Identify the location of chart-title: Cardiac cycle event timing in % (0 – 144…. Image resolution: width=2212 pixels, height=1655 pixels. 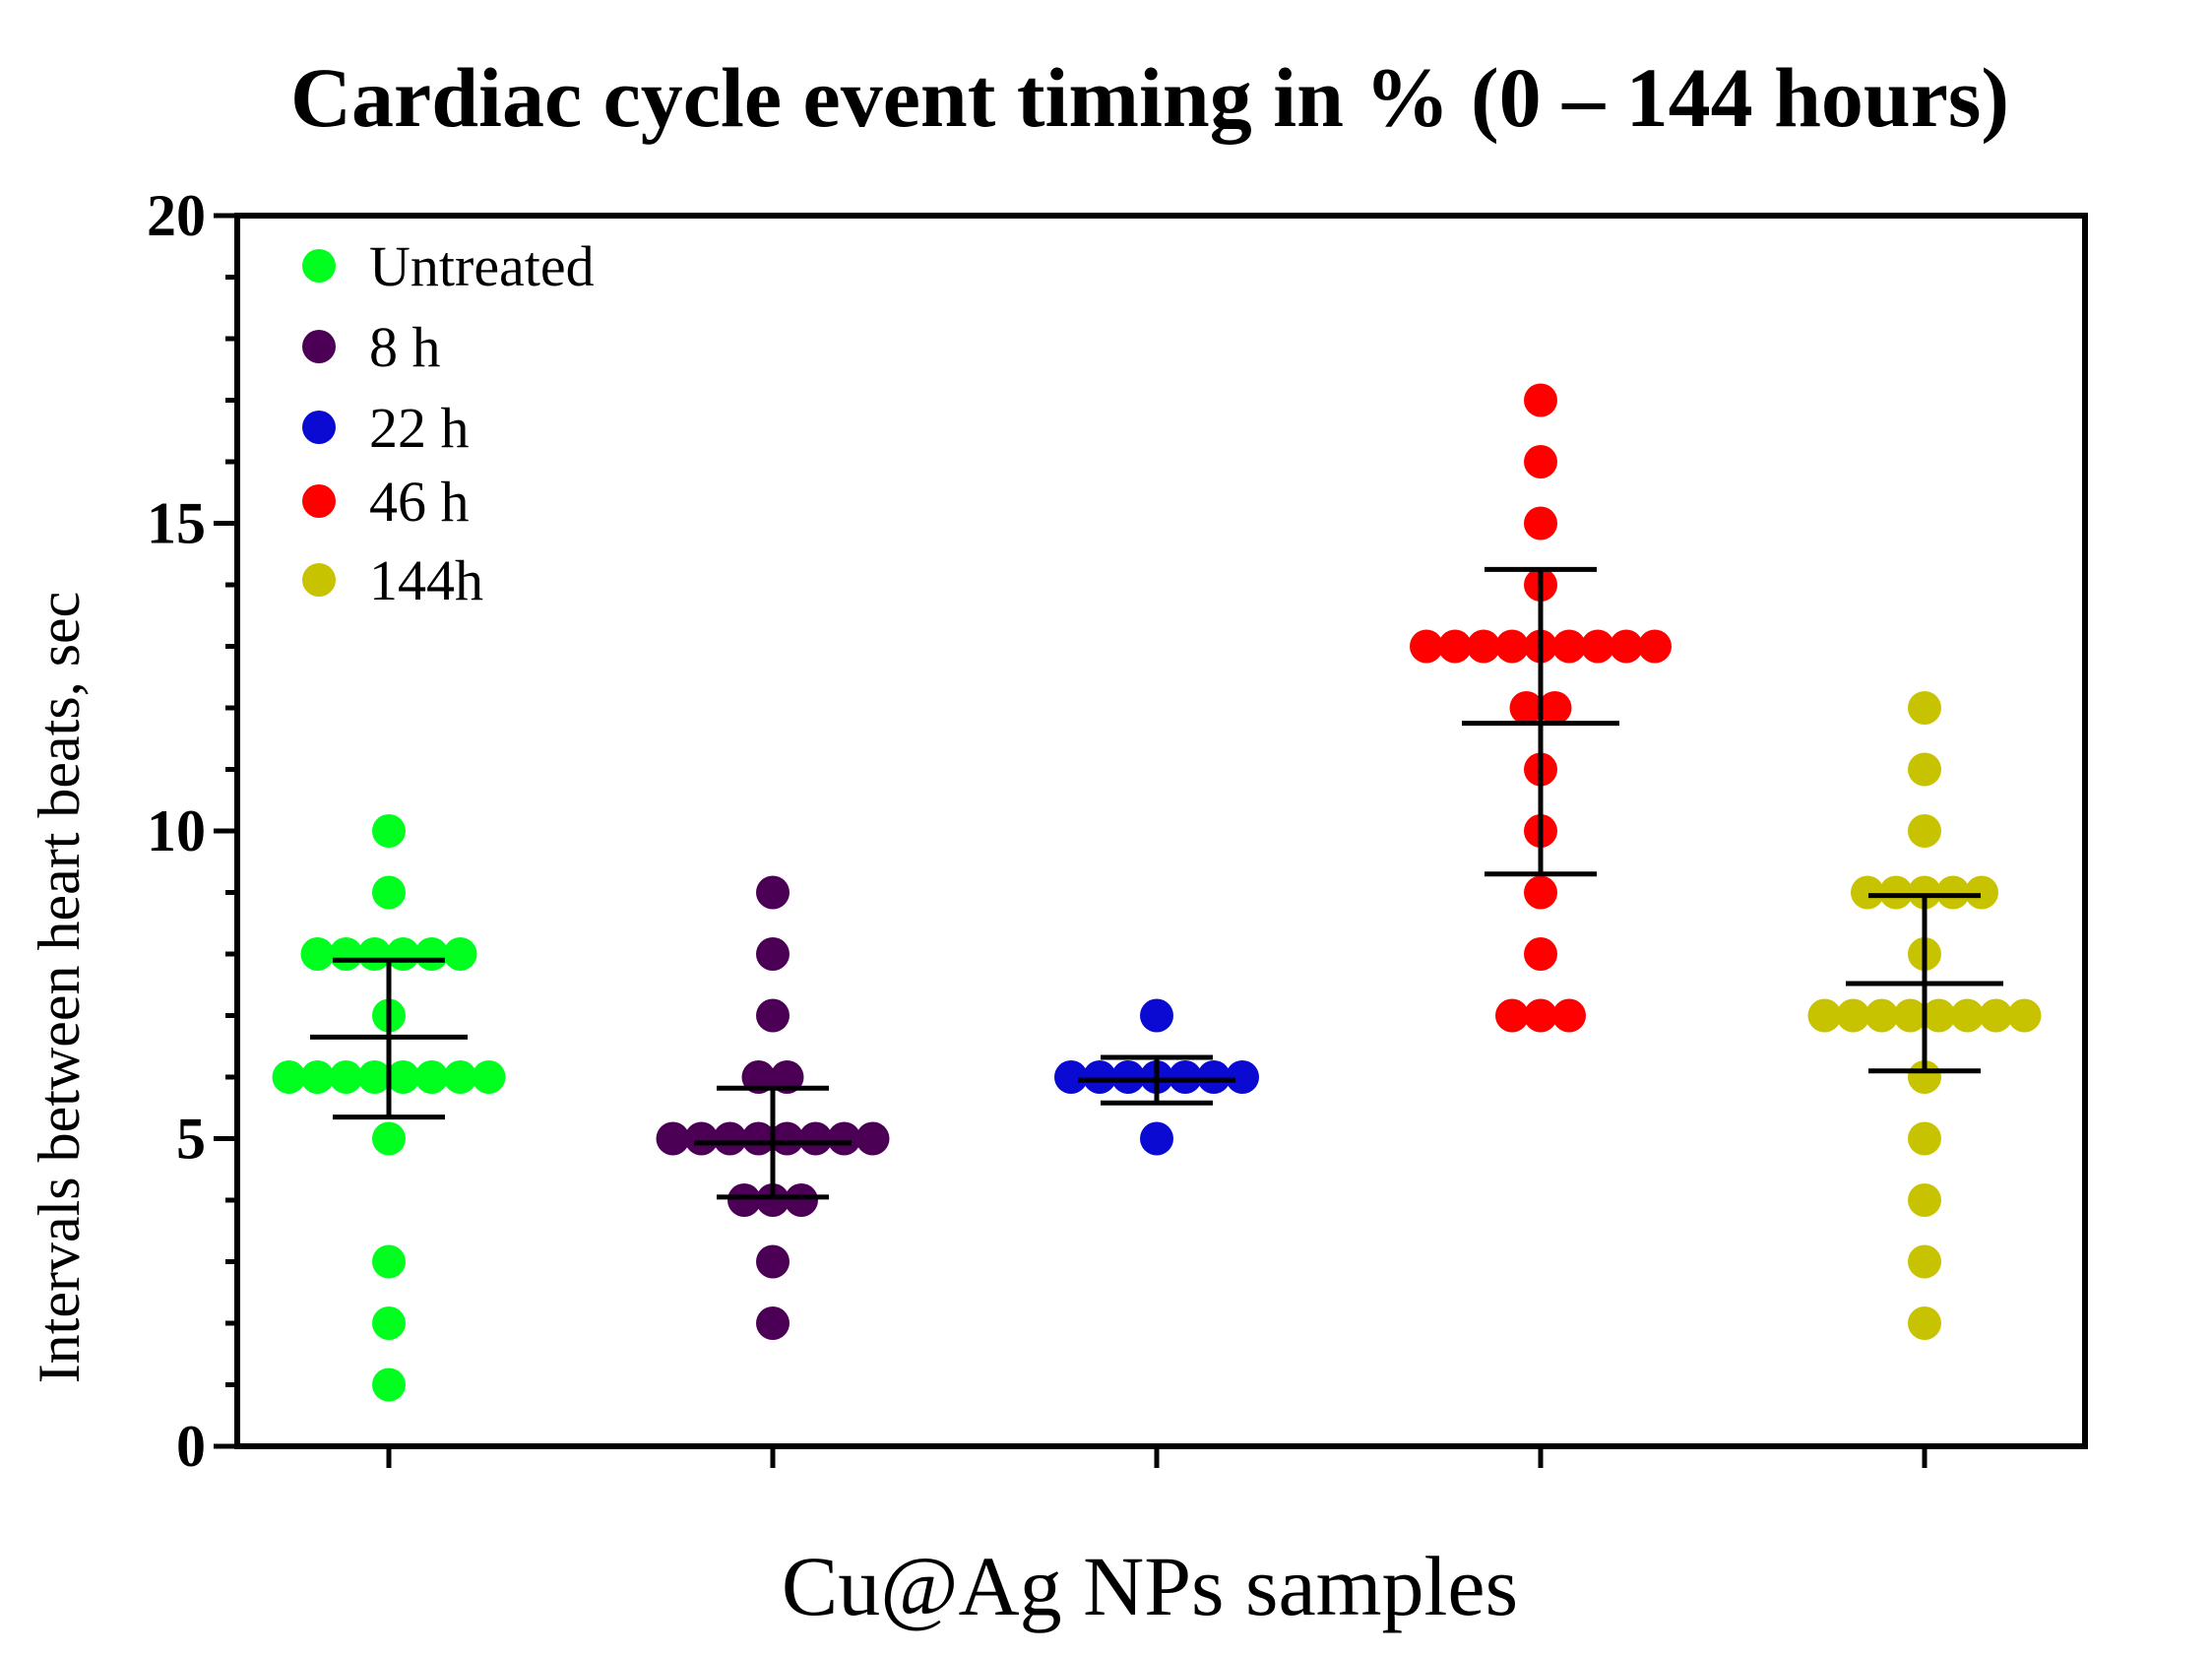
(1149, 97).